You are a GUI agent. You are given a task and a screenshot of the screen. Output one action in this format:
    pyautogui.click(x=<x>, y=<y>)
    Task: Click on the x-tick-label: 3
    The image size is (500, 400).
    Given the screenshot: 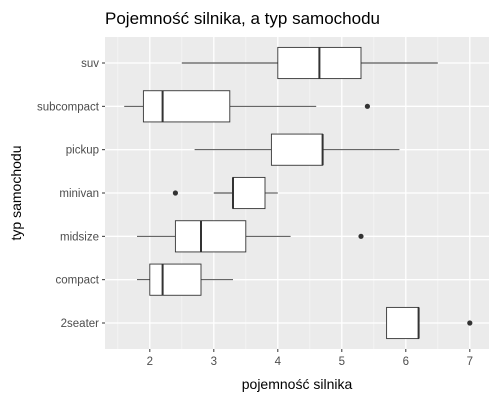 What is the action you would take?
    pyautogui.click(x=214, y=362)
    